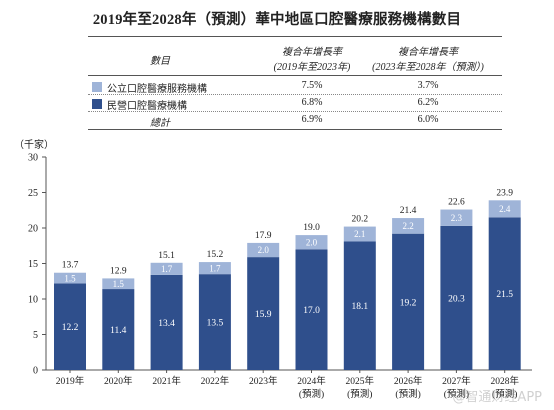 Image resolution: width=554 pixels, height=410 pixels. Describe the element at coordinates (70, 381) in the screenshot. I see `x-tick-label: 2019年` at that location.